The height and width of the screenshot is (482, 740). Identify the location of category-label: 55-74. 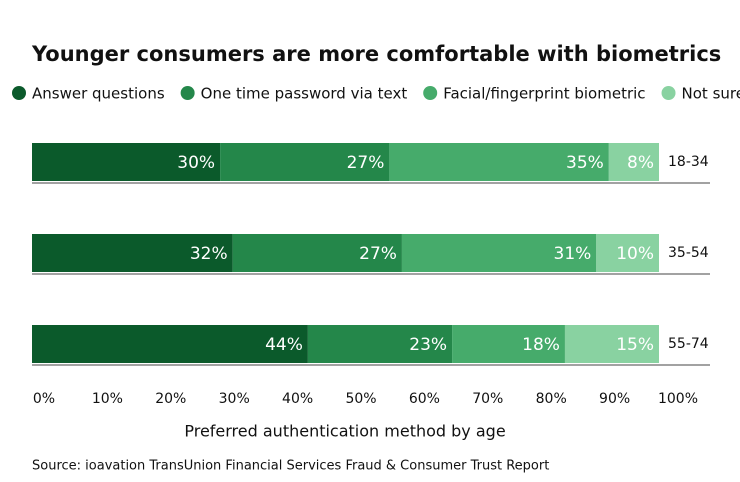
(688, 344).